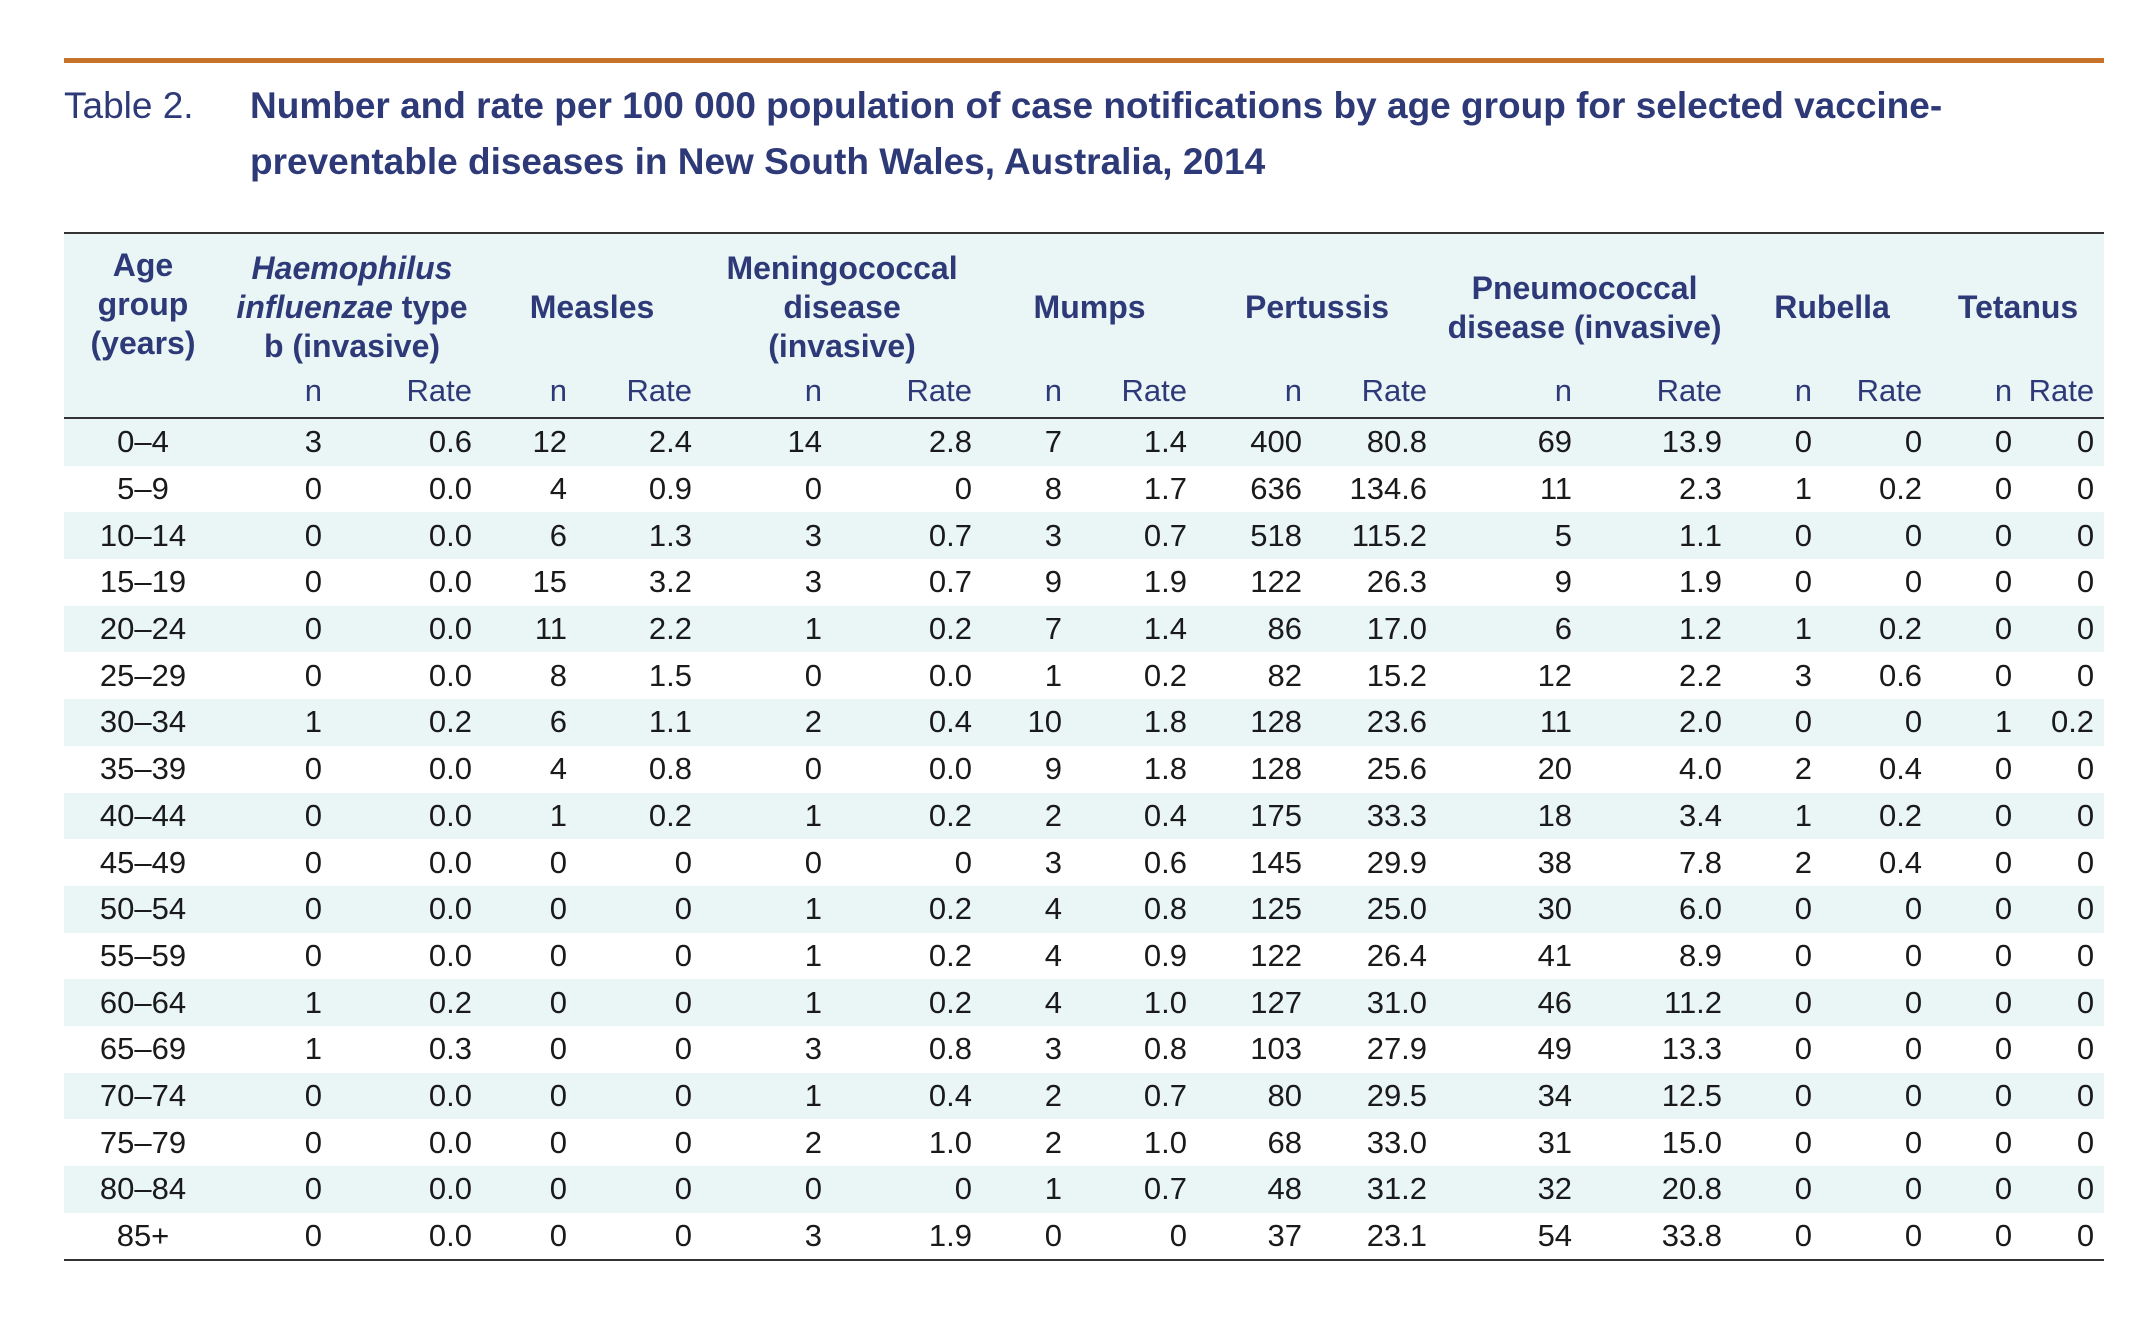  Describe the element at coordinates (1027, 442) in the screenshot. I see `cell-count: 7` at that location.